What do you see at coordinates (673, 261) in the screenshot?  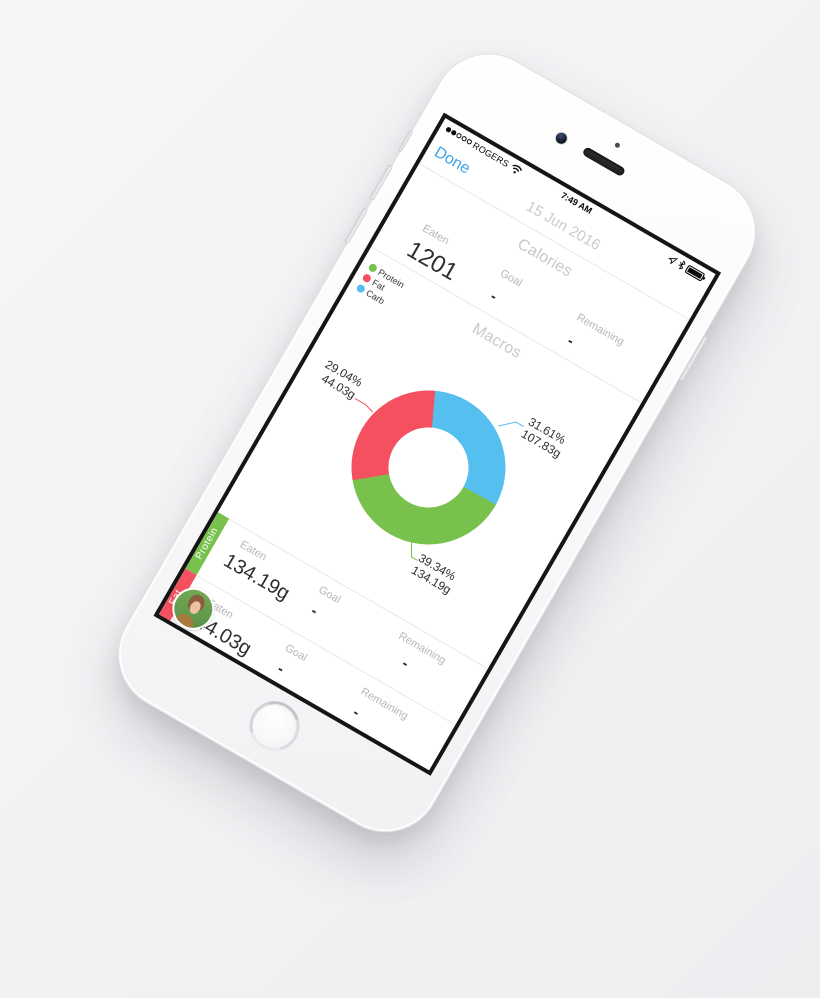 I see `location-arrow-icon` at bounding box center [673, 261].